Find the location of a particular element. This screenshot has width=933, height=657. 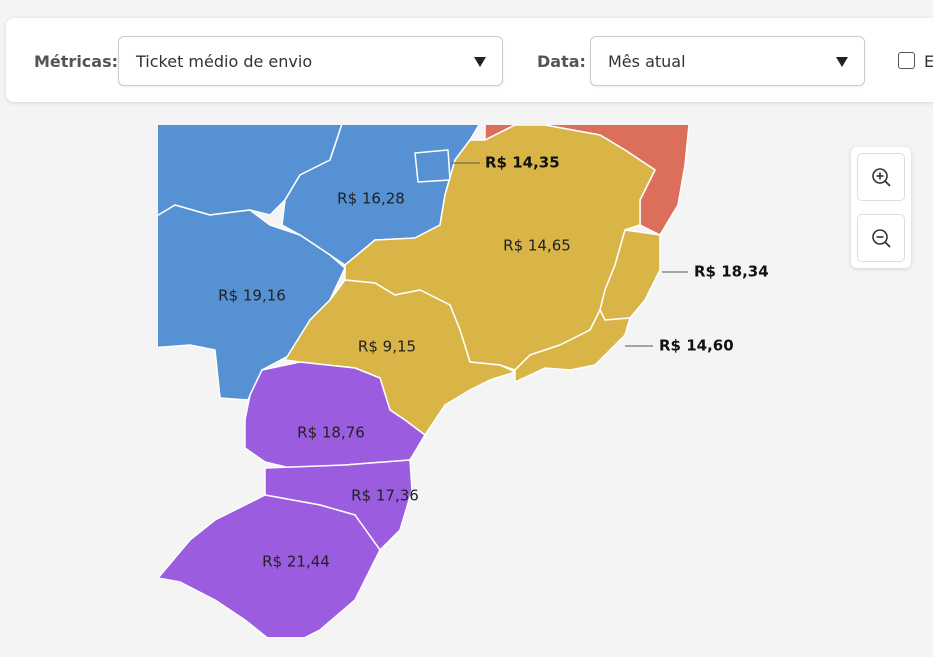

region-label: R$ 14,60 is located at coordinates (696, 346).